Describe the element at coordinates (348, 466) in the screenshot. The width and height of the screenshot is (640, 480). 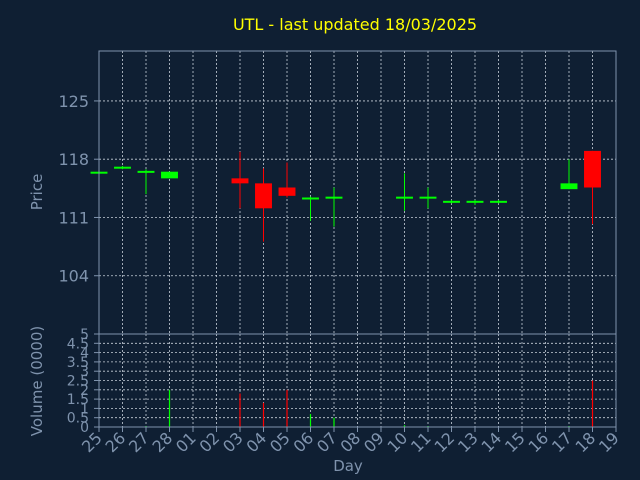
I see `x-axis-label: Day` at that location.